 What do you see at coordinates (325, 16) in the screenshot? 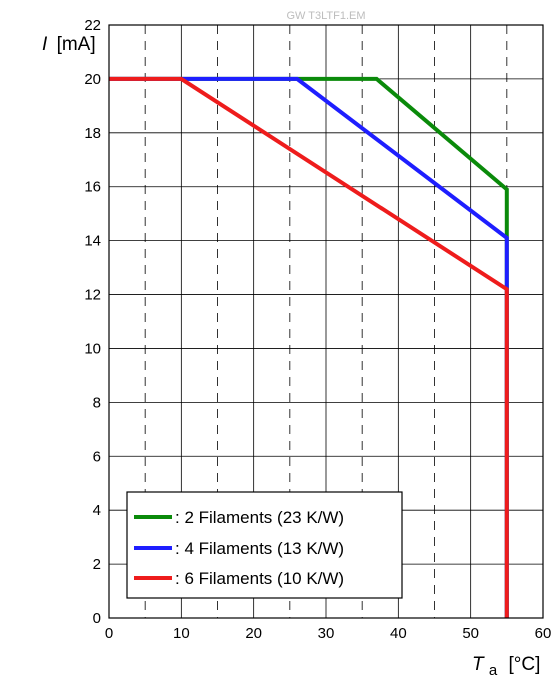
I see `watermark: GW T3LTF1.EM` at bounding box center [325, 16].